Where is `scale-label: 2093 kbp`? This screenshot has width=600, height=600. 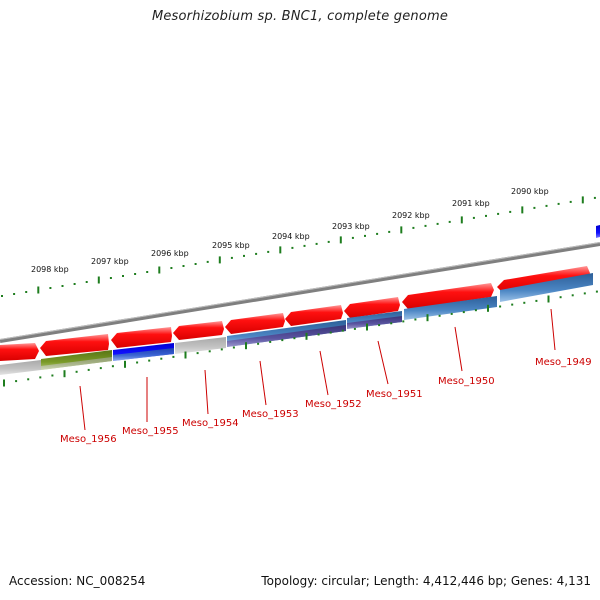 scale-label: 2093 kbp is located at coordinates (351, 226).